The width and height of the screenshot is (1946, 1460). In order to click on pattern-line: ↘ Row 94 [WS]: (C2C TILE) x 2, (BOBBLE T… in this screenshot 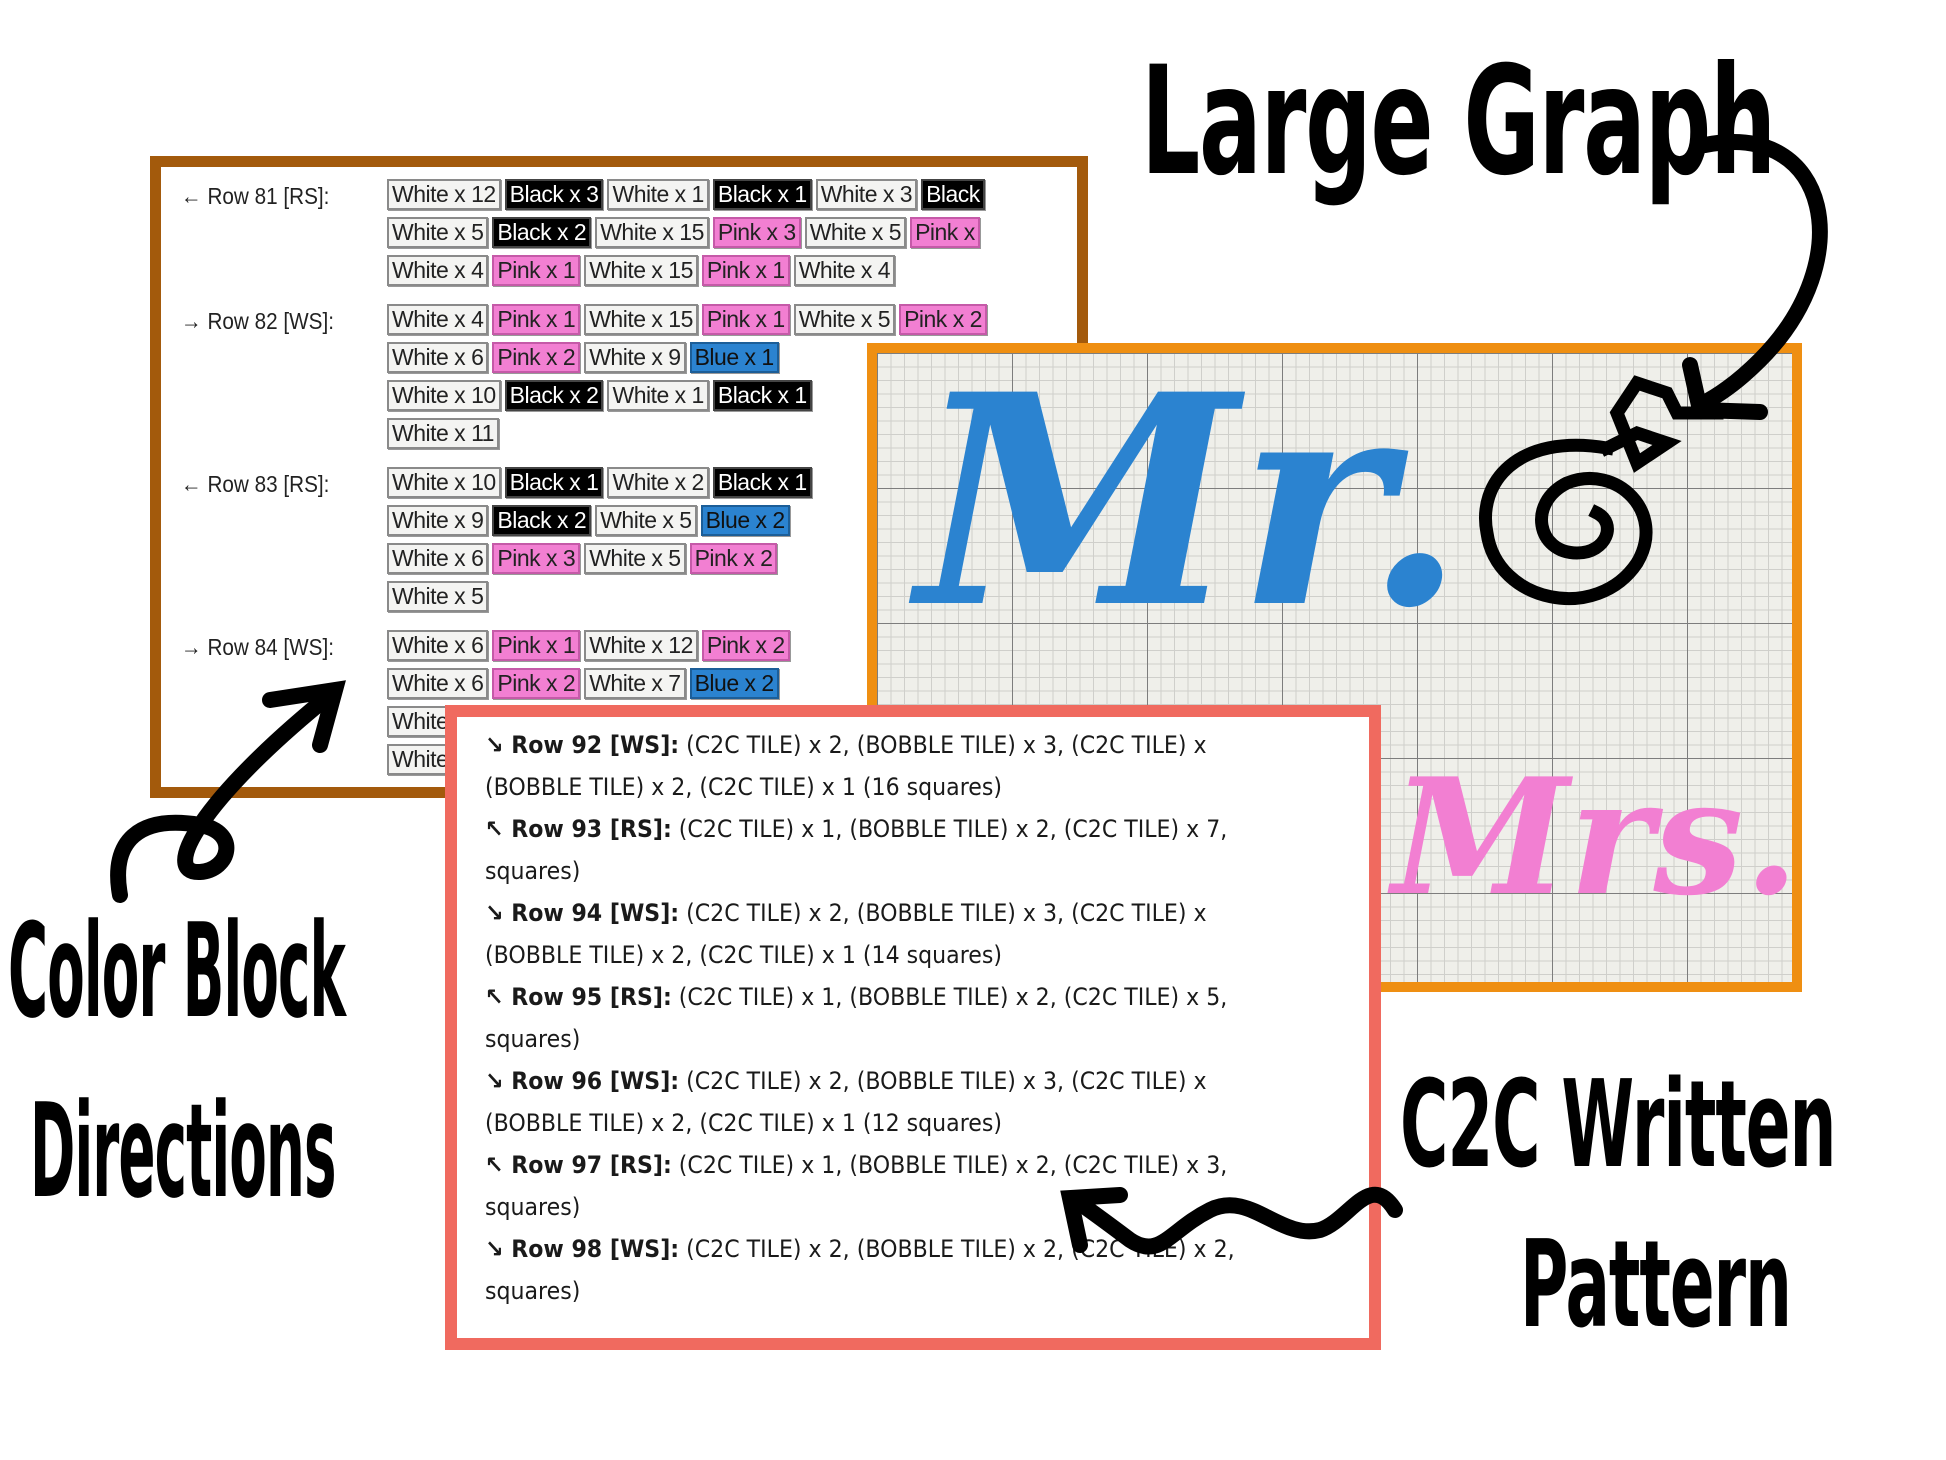, I will do `click(846, 913)`.